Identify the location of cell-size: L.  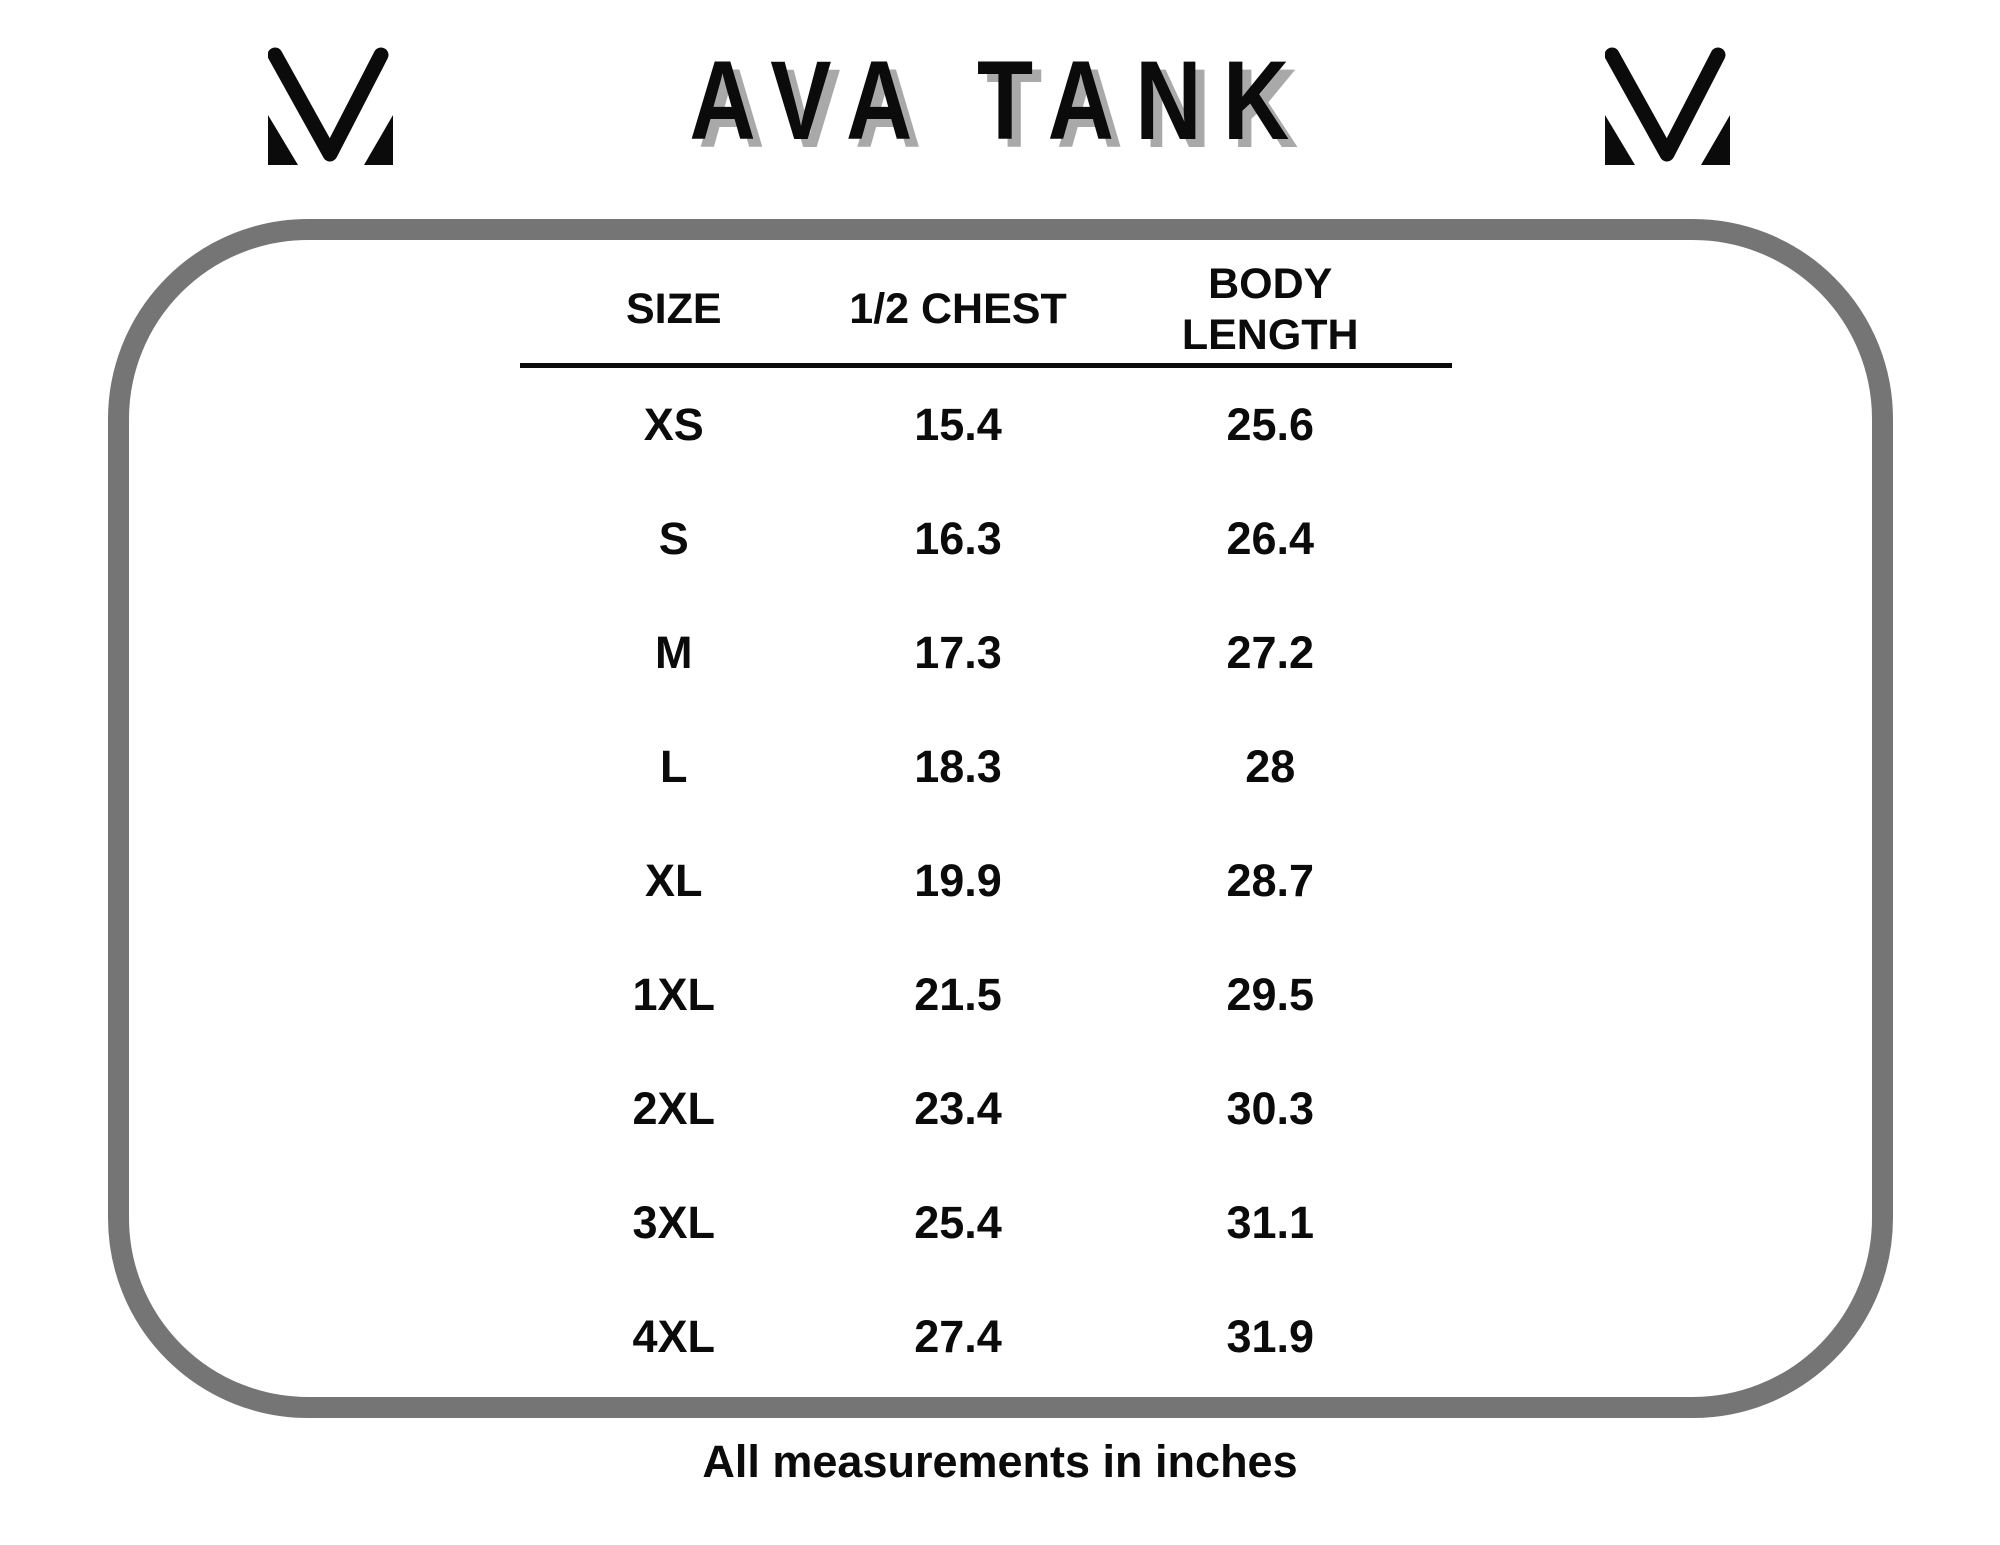
(674, 766).